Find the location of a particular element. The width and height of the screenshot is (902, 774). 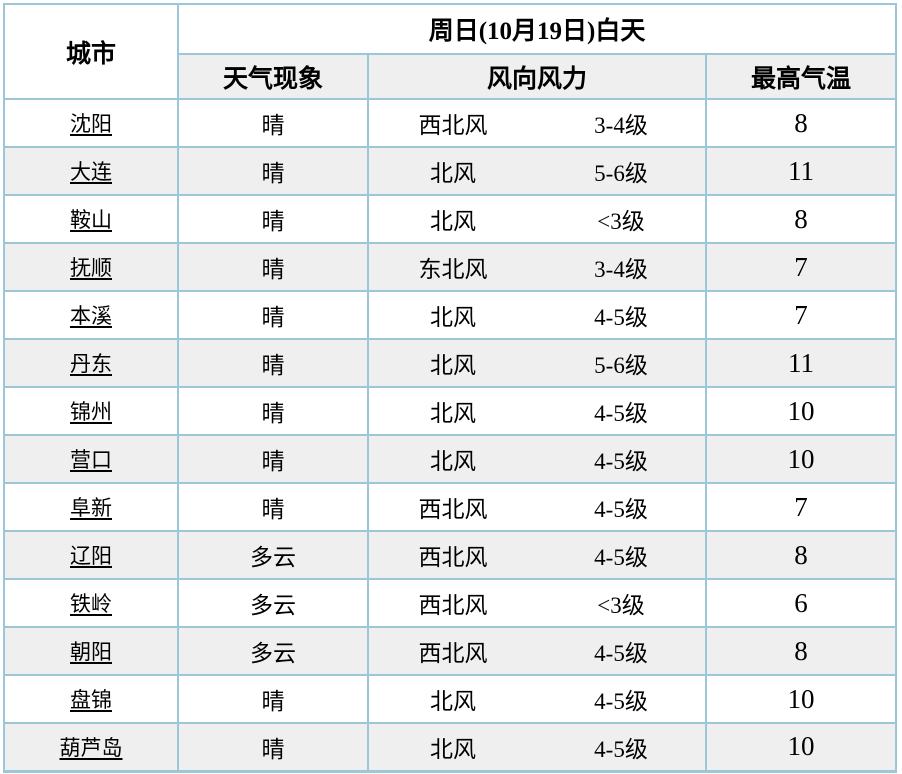

city-cell: 沈阳 is located at coordinates (91, 123).